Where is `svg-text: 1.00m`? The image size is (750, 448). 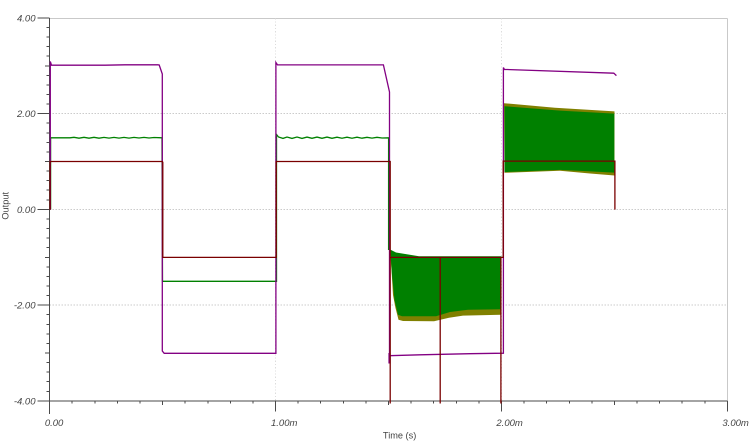
svg-text: 1.00m is located at coordinates (284, 423).